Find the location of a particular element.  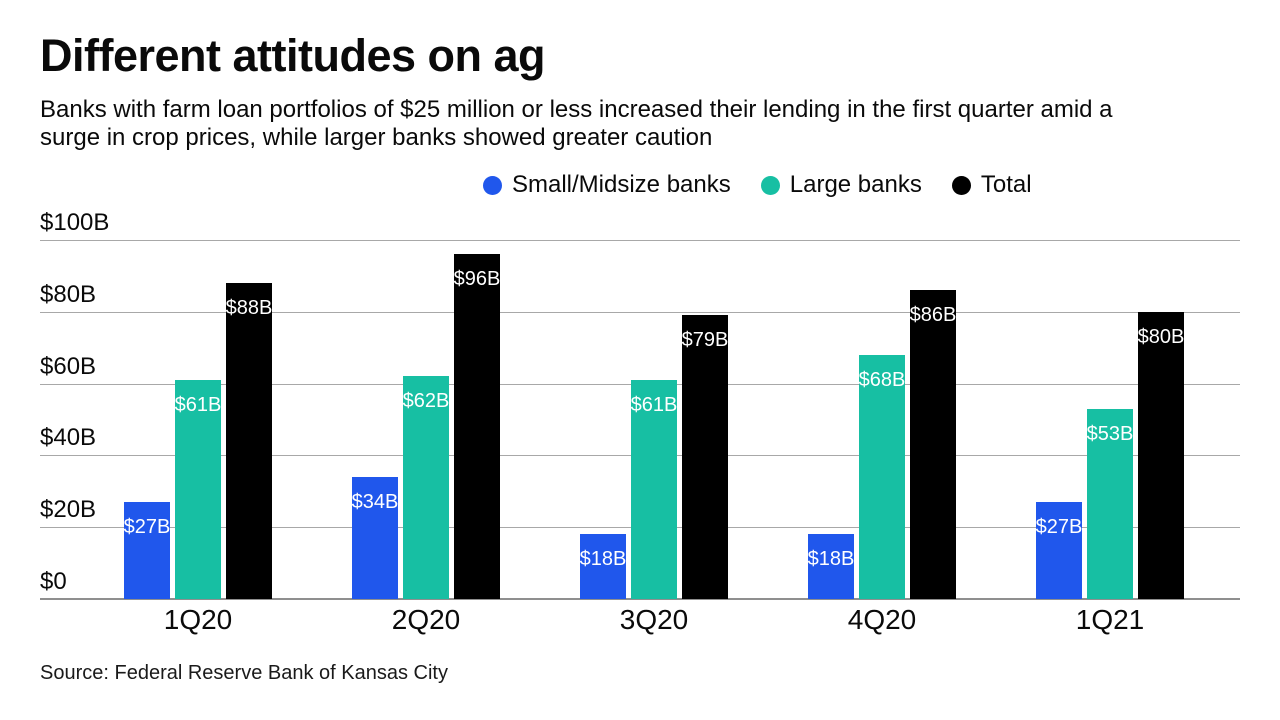

bar-small-midsize-banks-2q20 is located at coordinates (375, 537).